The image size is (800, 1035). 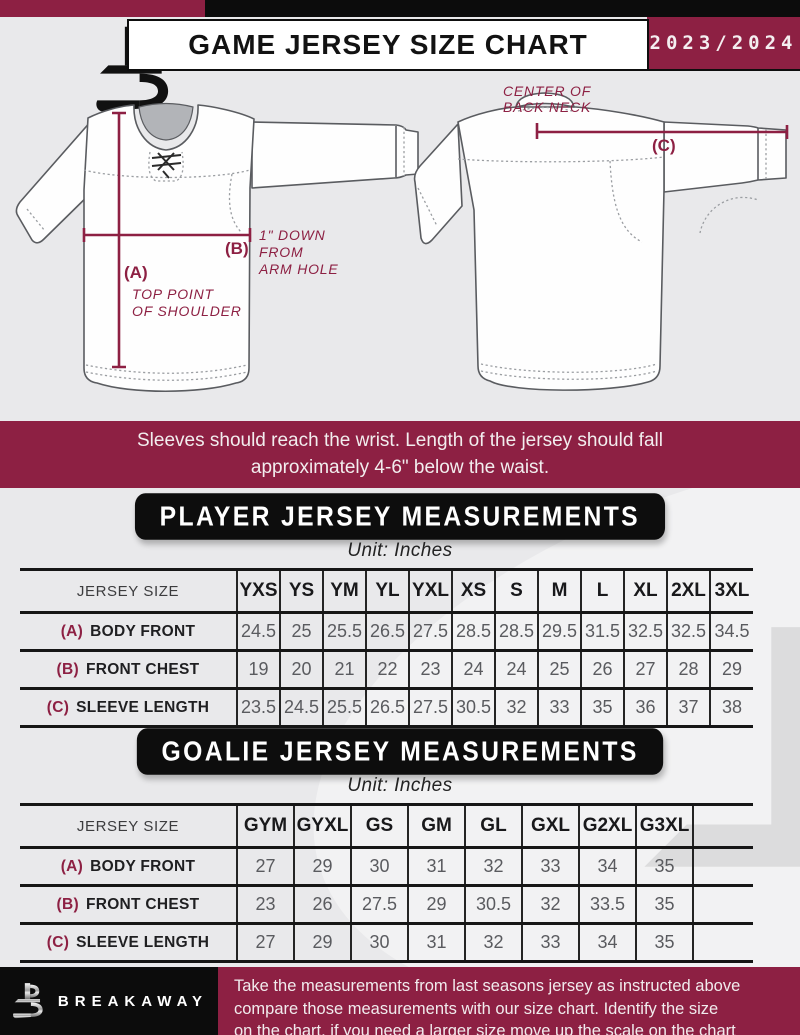 I want to click on collar-laces, so click(x=166, y=165).